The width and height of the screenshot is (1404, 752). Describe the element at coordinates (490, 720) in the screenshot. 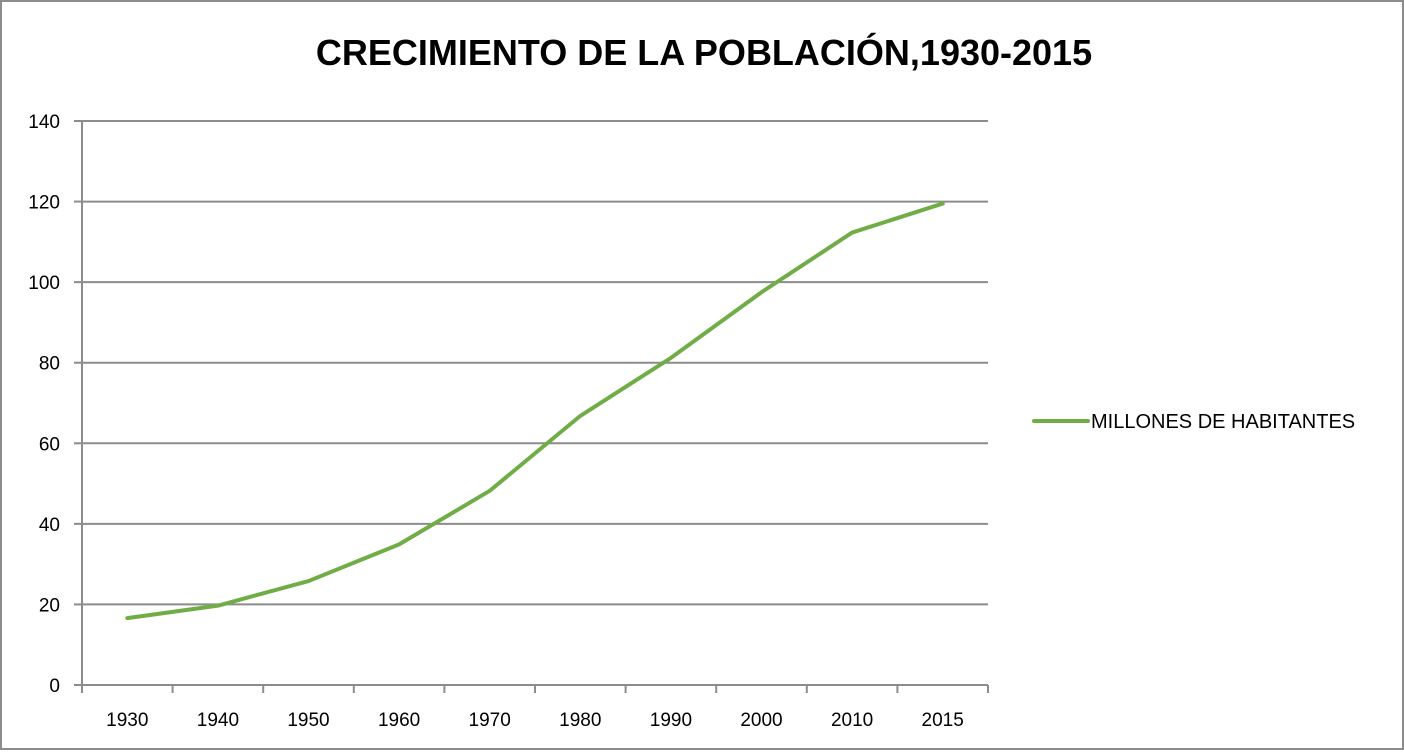

I see `x-tick-label: 1970` at that location.